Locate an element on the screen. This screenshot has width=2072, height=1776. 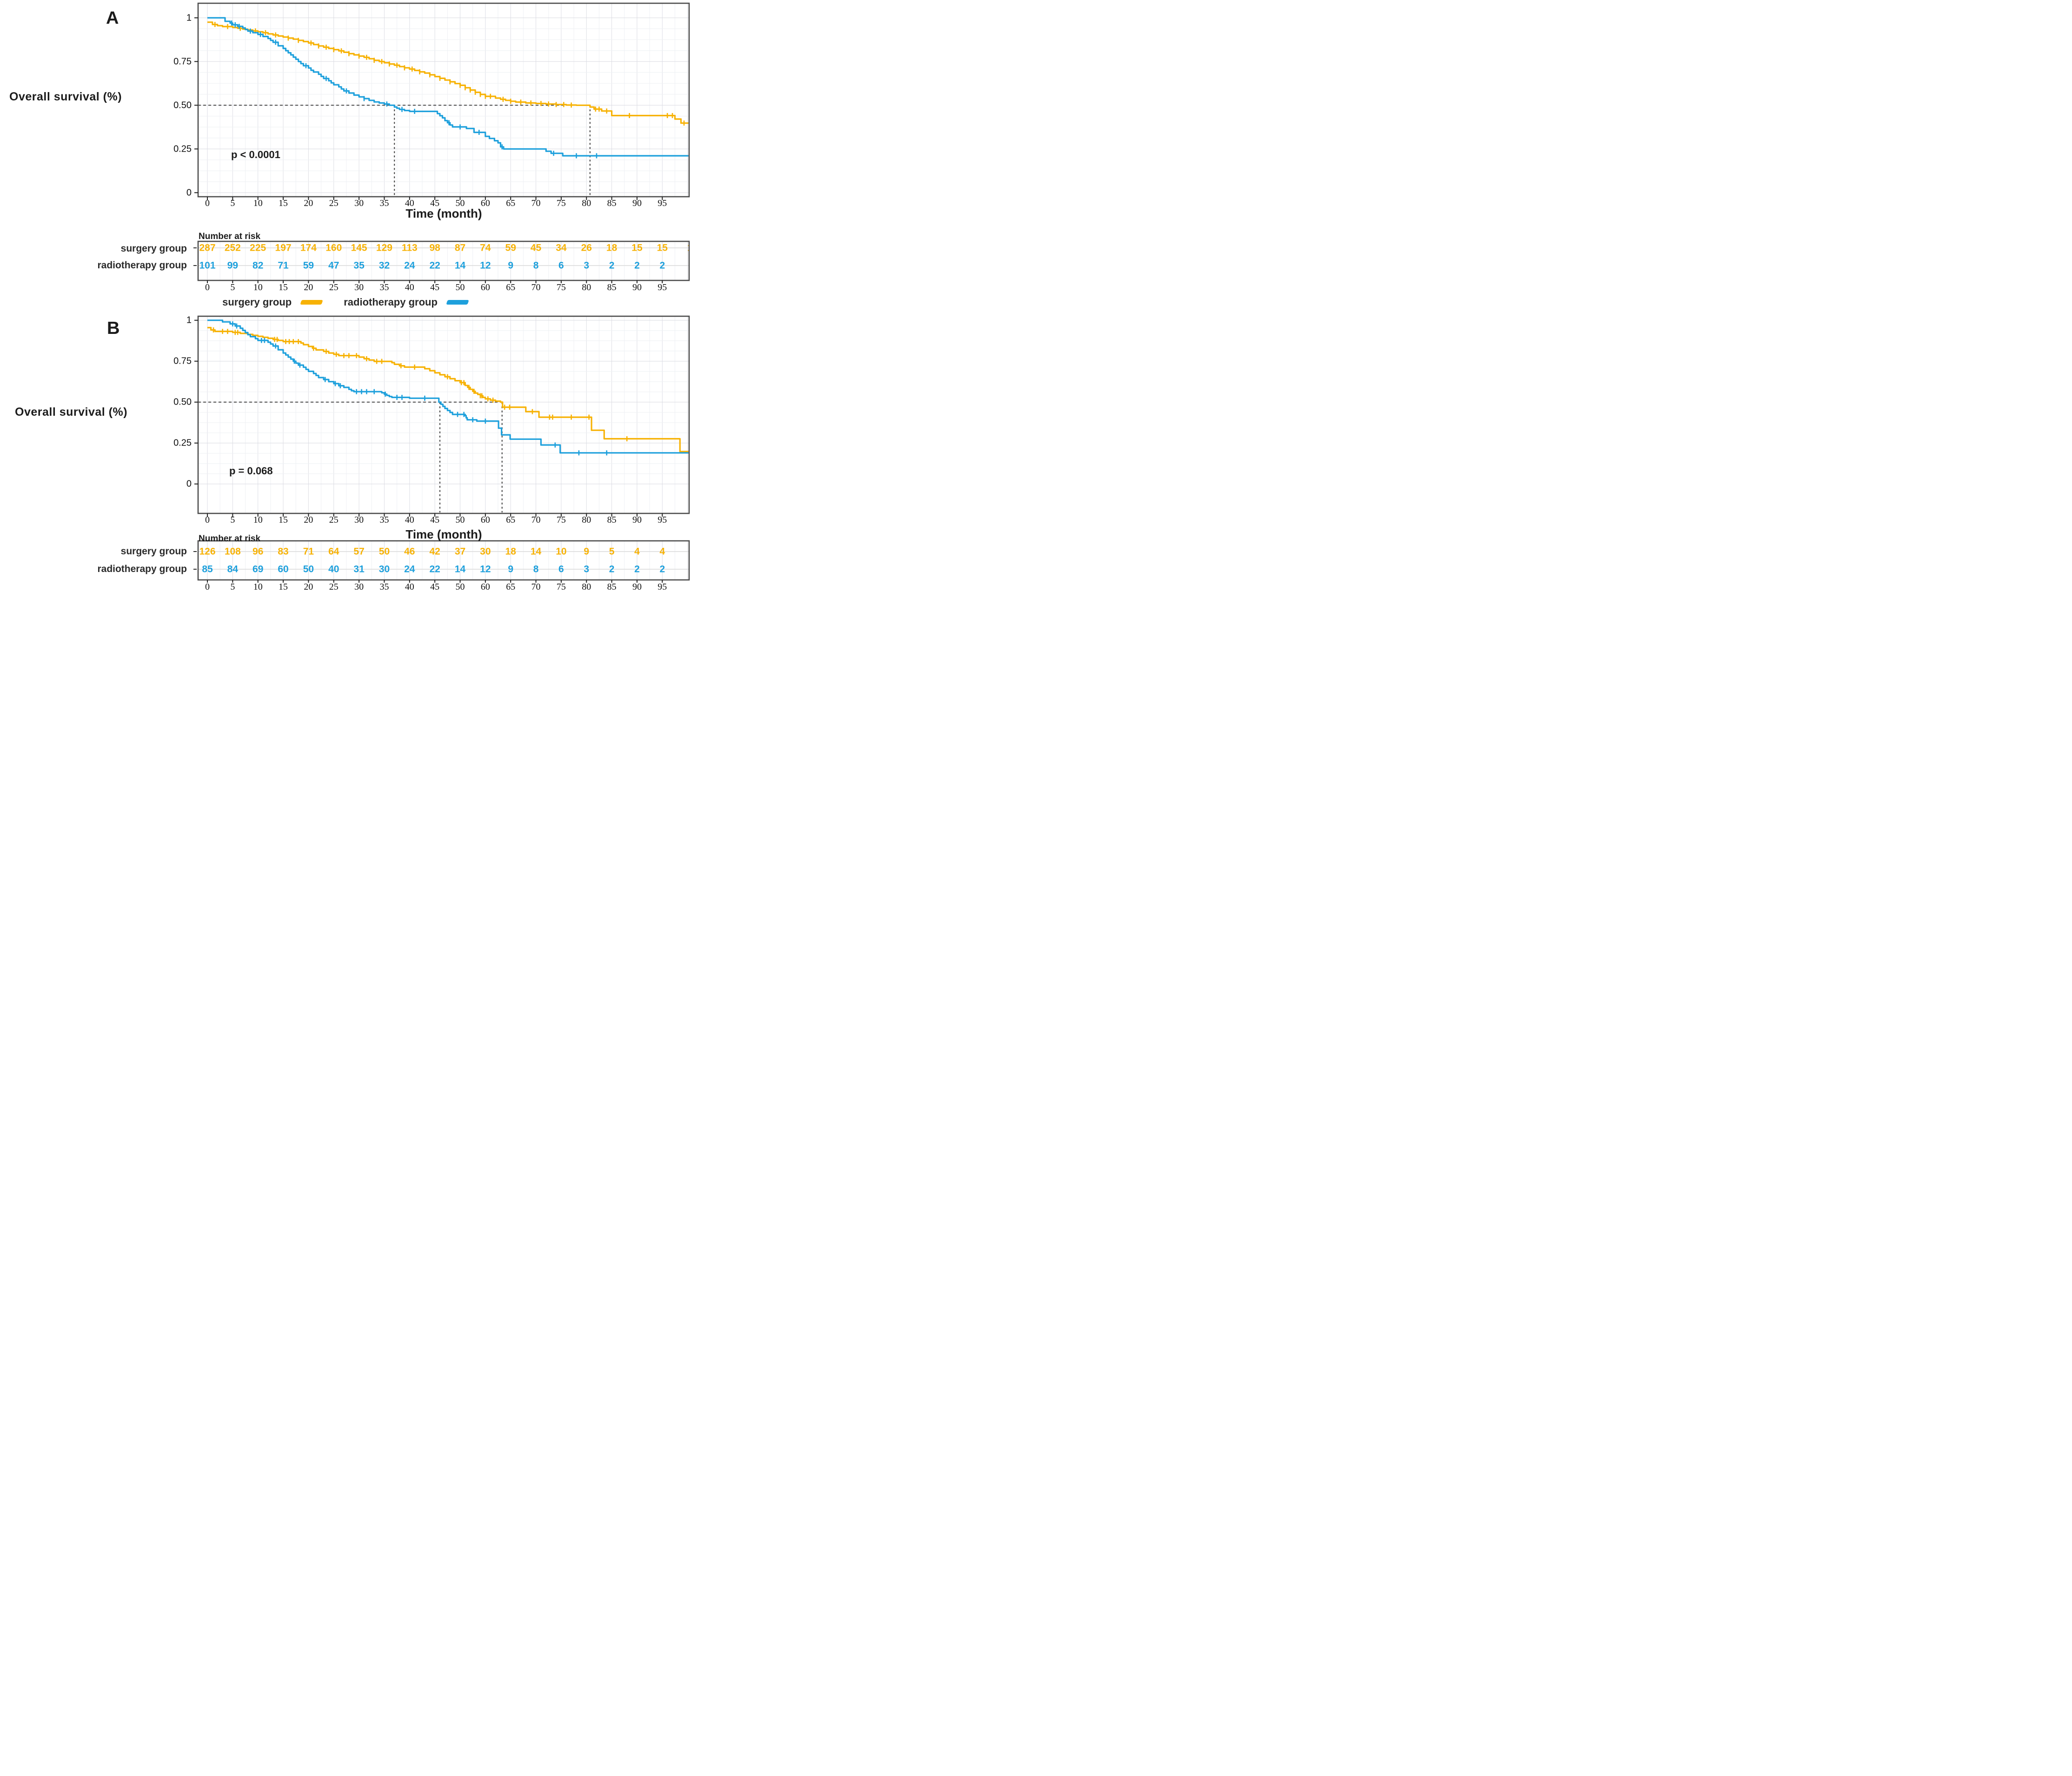
risk-table-frame is located at coordinates (443, 560).